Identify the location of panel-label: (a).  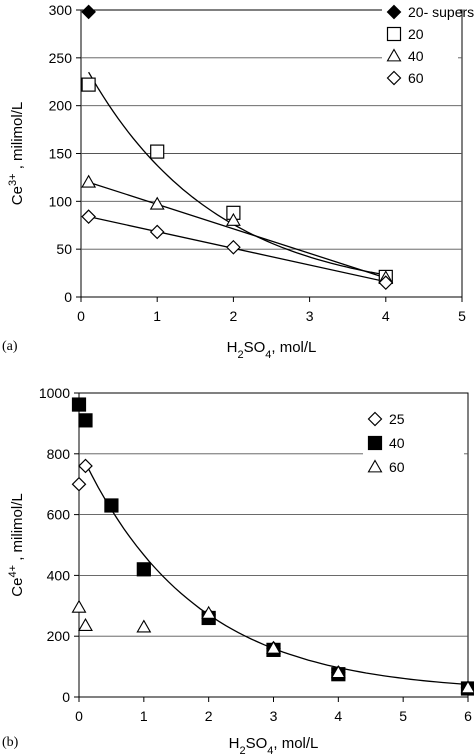
(10, 346).